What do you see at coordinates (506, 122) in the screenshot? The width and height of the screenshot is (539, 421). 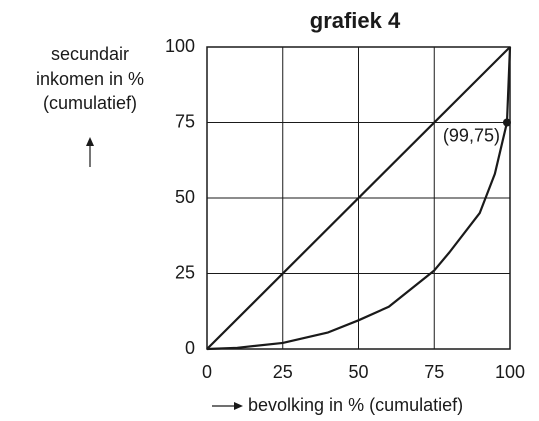 I see `annotation-dot` at bounding box center [506, 122].